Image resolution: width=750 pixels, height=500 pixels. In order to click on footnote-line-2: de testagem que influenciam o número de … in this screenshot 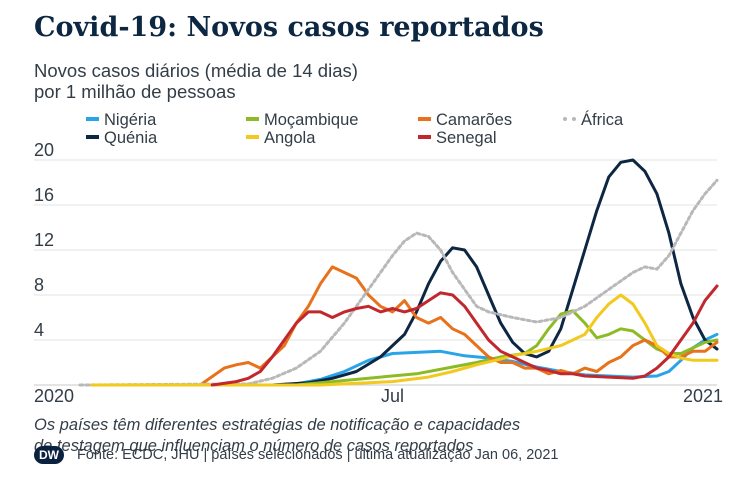, I will do `click(254, 446)`.